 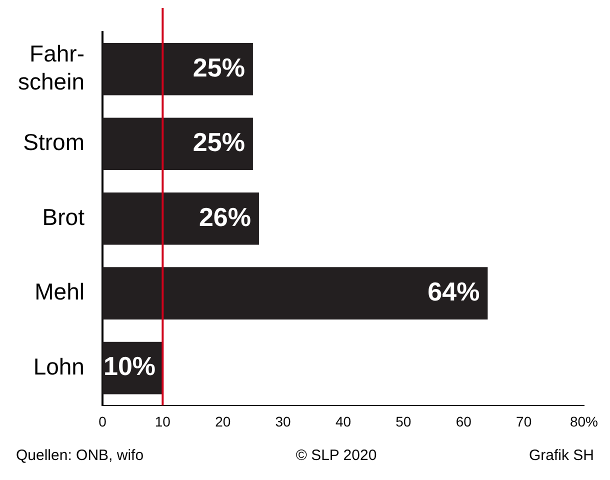 I want to click on x-tick-label: 40, so click(x=343, y=422).